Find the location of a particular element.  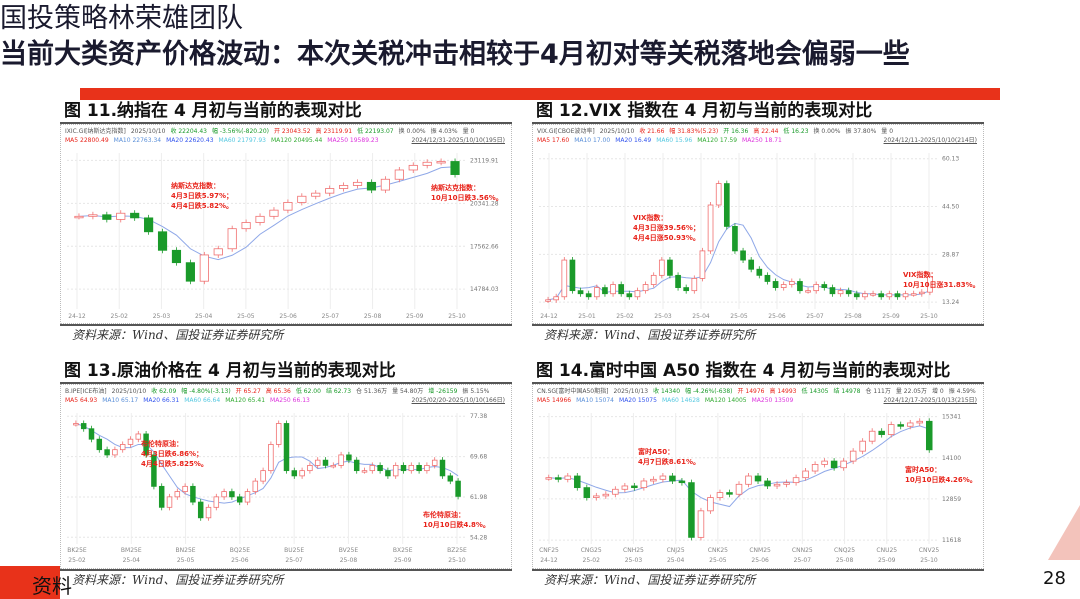

quote-field: 2025/10/10 is located at coordinates (617, 131).